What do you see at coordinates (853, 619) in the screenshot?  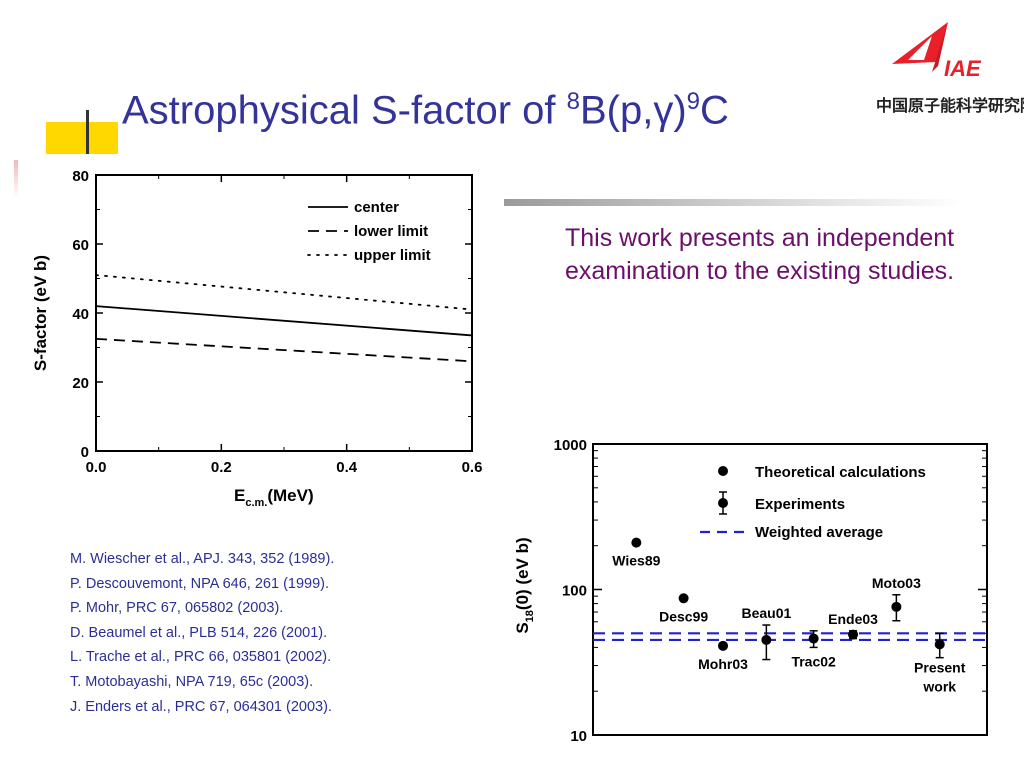 I see `point-label: Ende03` at bounding box center [853, 619].